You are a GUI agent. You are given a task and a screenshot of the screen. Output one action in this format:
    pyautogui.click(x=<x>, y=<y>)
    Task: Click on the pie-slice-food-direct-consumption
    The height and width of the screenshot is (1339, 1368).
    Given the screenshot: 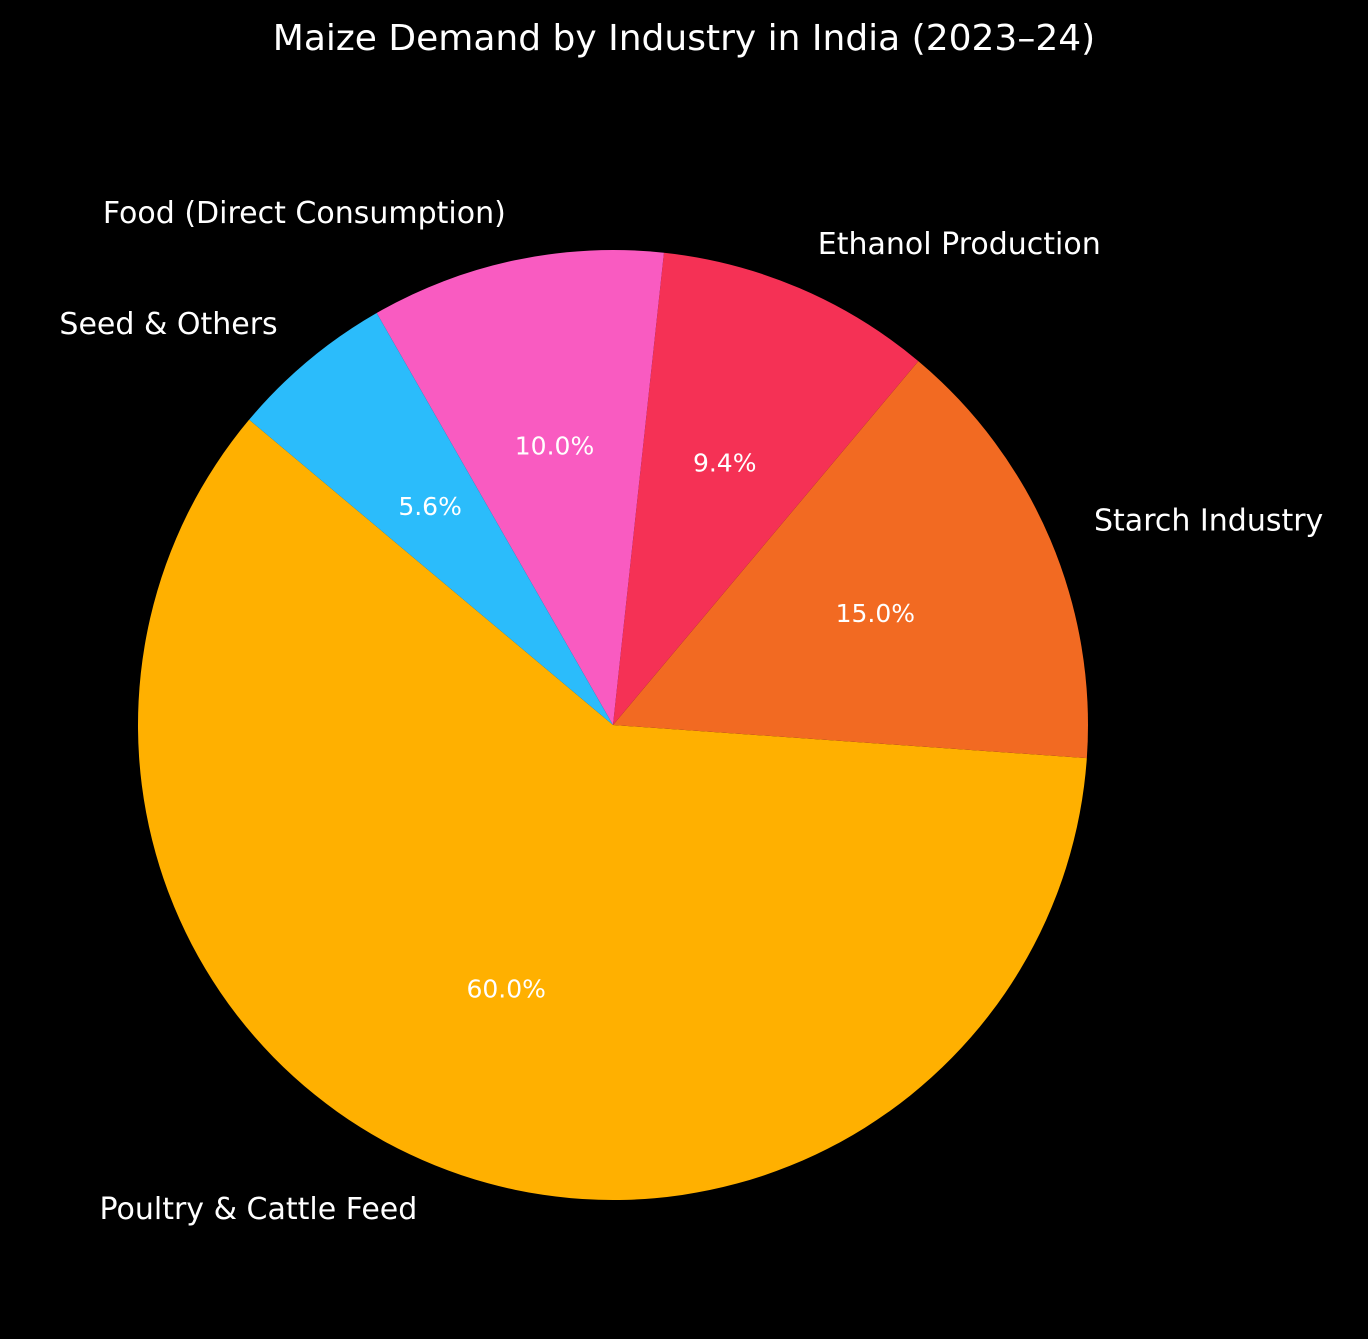 What is the action you would take?
    pyautogui.click(x=520, y=487)
    